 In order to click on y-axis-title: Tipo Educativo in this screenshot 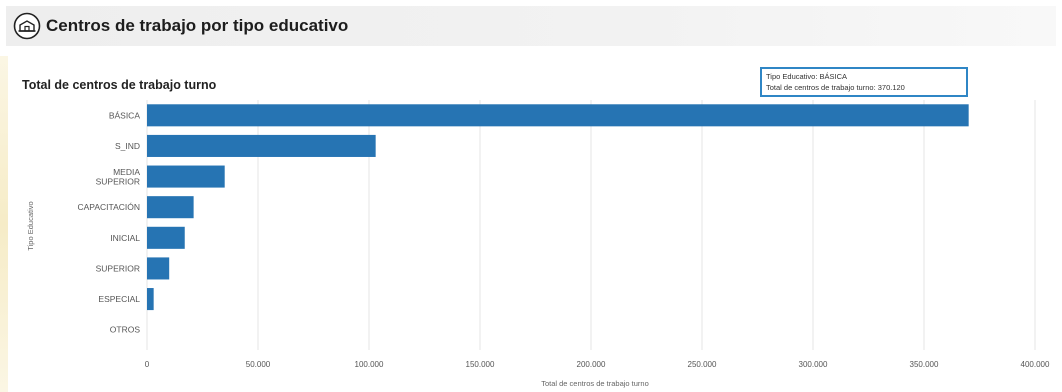, I will do `click(30, 225)`.